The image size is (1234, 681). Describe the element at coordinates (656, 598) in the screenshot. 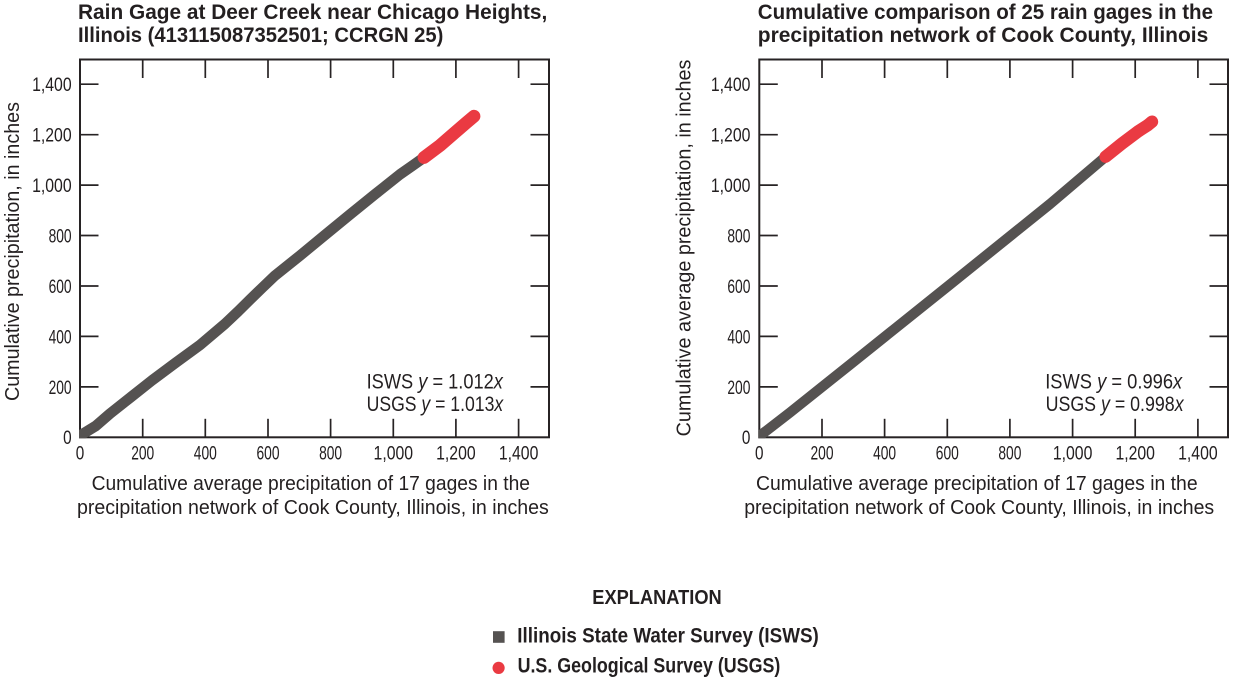

I see `svg-text: EXPLANATION` at that location.